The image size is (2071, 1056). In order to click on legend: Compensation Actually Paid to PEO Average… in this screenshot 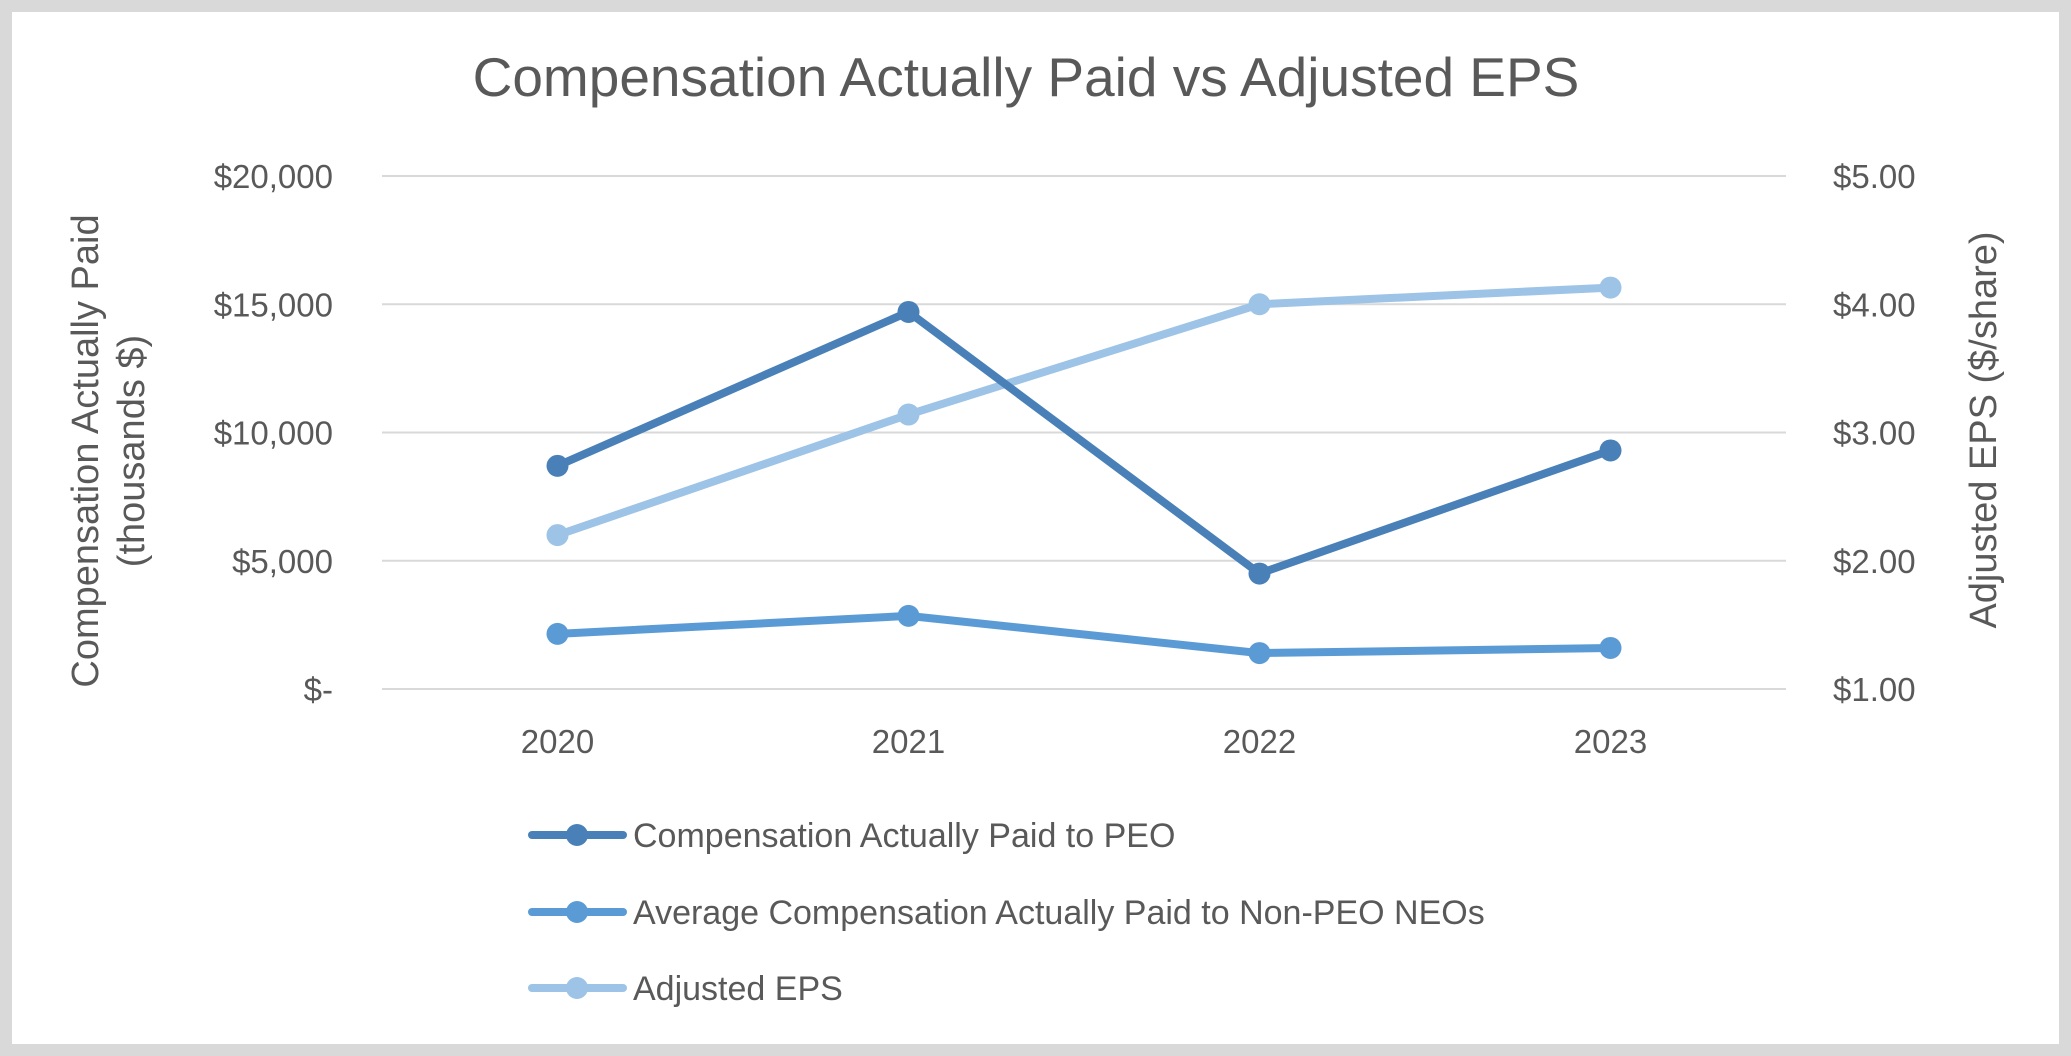, I will do `click(1006, 912)`.